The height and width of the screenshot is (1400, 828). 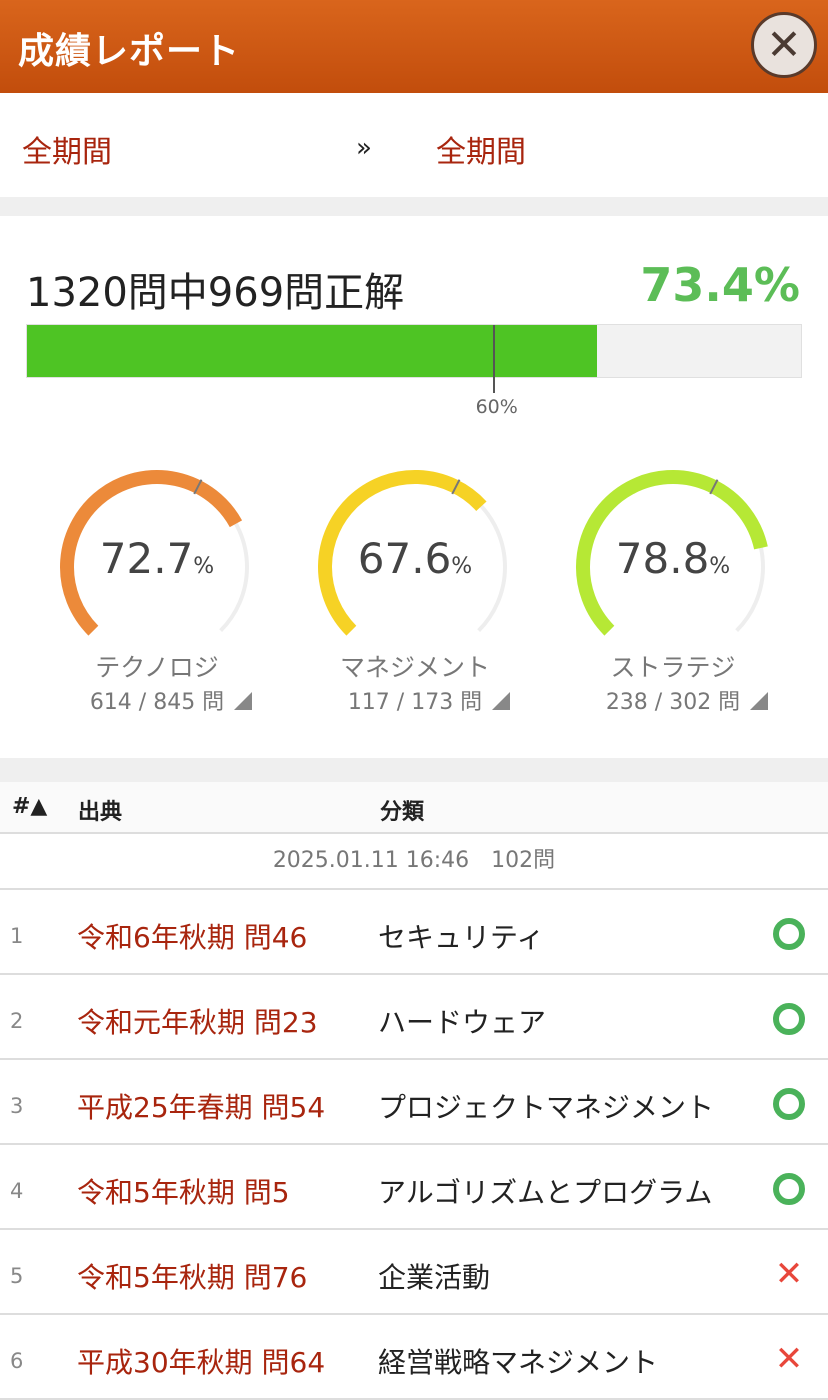 I want to click on table-row: 4 令和5年秋期 問5 アルゴリズムとプログラム, so click(x=414, y=1187).